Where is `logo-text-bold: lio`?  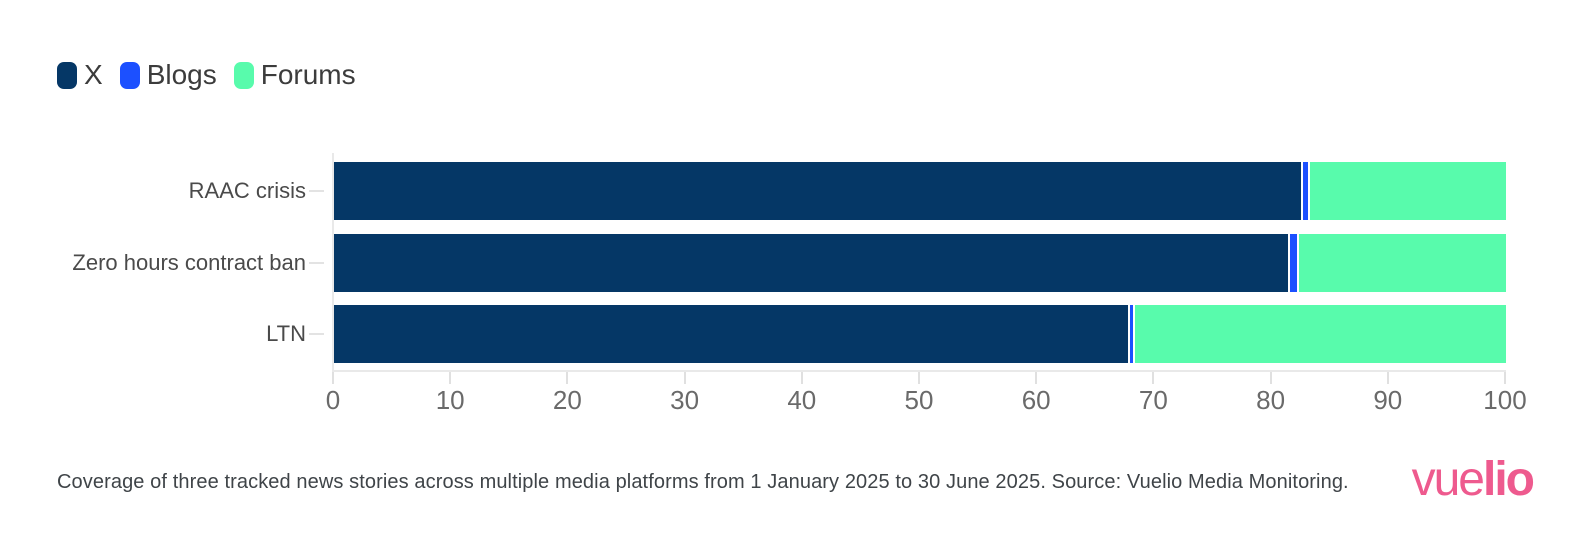 logo-text-bold: lio is located at coordinates (1509, 479).